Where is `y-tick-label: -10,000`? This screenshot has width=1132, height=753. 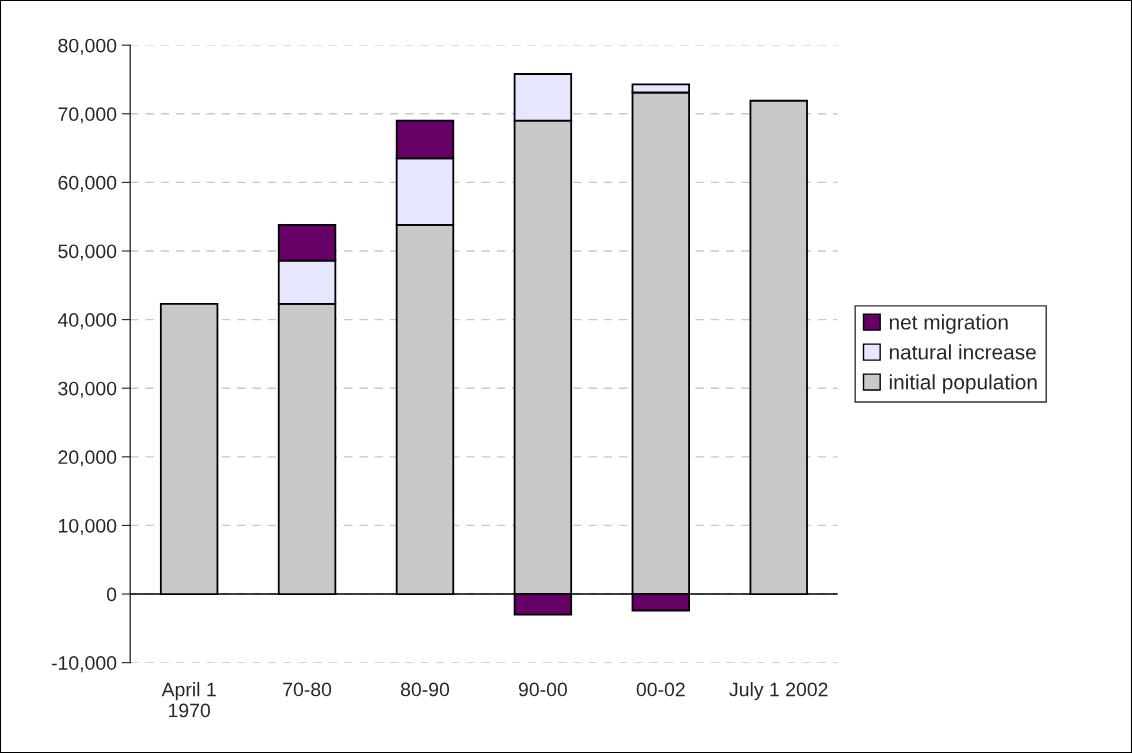
y-tick-label: -10,000 is located at coordinates (84, 664).